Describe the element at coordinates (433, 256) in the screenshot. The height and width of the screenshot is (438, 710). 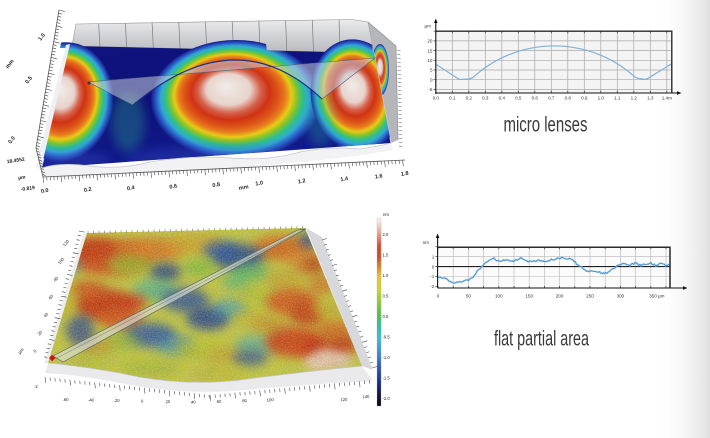
I see `svg-text: 1` at that location.